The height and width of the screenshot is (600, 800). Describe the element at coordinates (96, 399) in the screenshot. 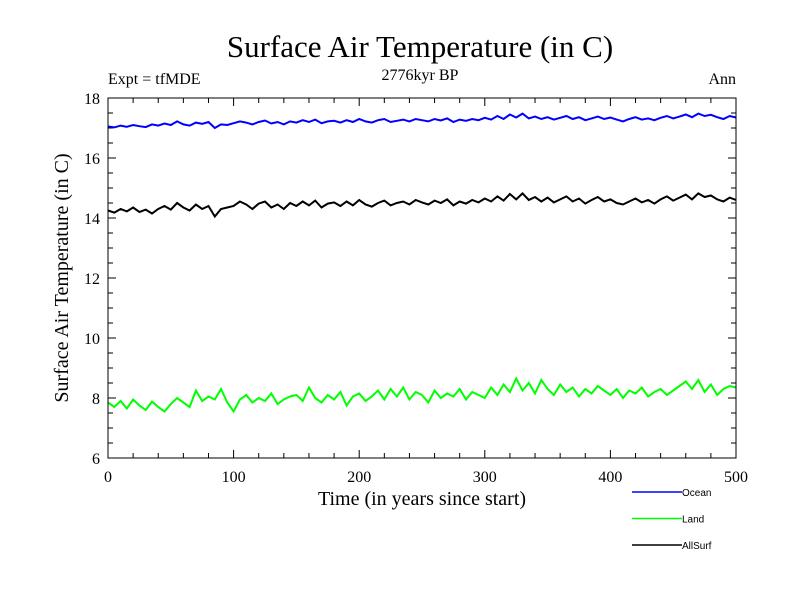

I see `y-tick-label: 8` at that location.